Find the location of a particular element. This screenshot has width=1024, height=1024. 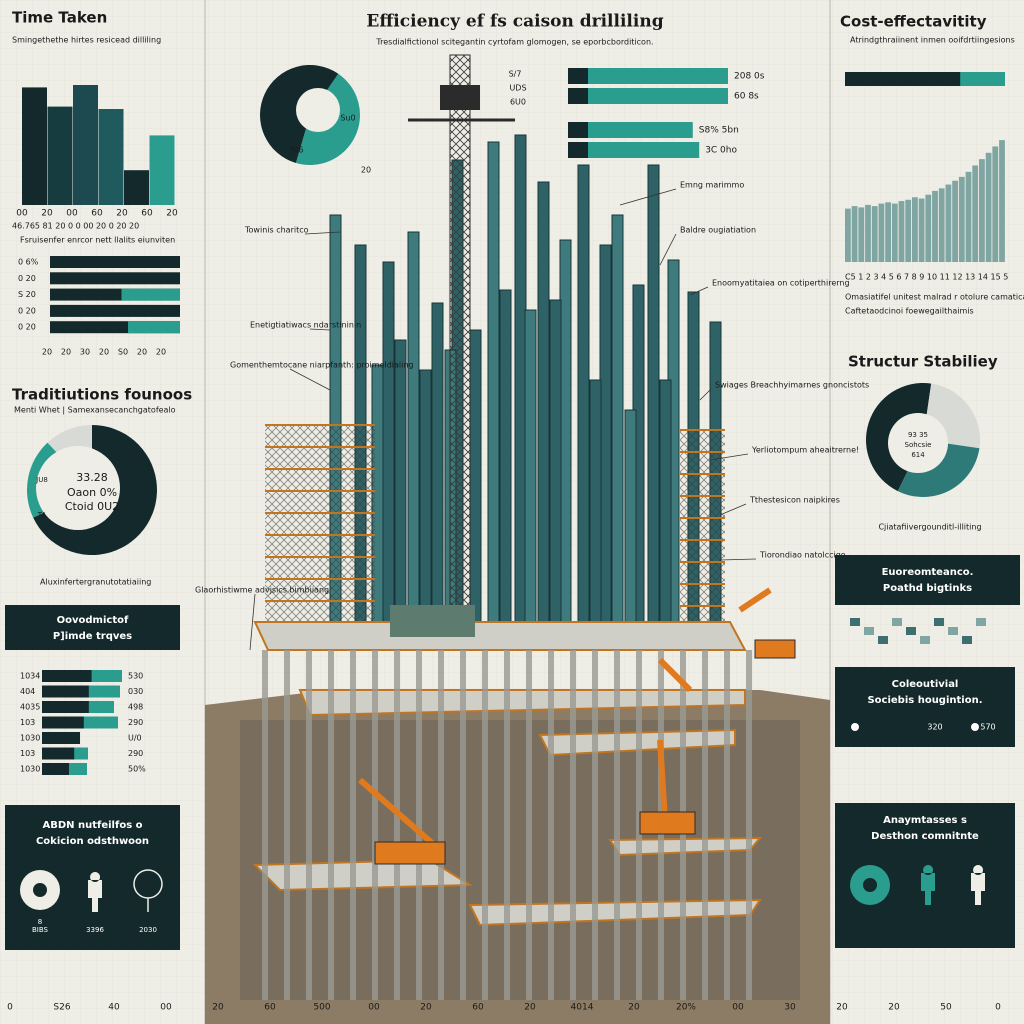

icon-label: 8 is located at coordinates (40, 922).